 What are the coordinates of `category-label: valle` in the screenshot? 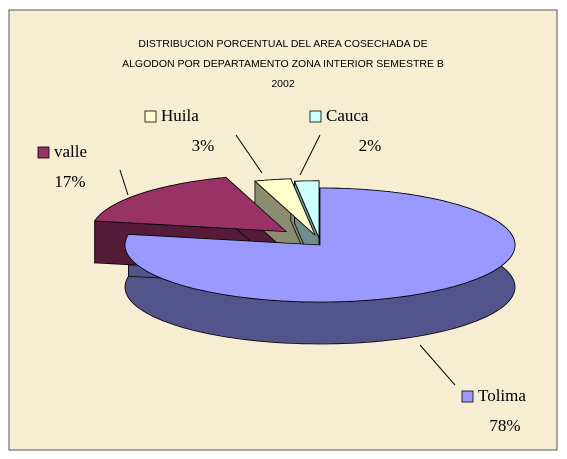 It's located at (70, 151).